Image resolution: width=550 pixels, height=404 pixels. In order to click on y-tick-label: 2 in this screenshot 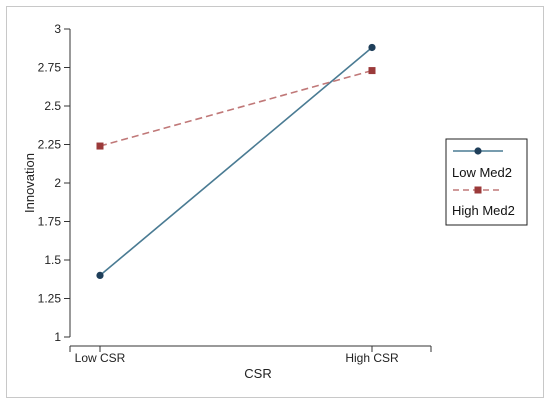, I will do `click(57, 183)`.